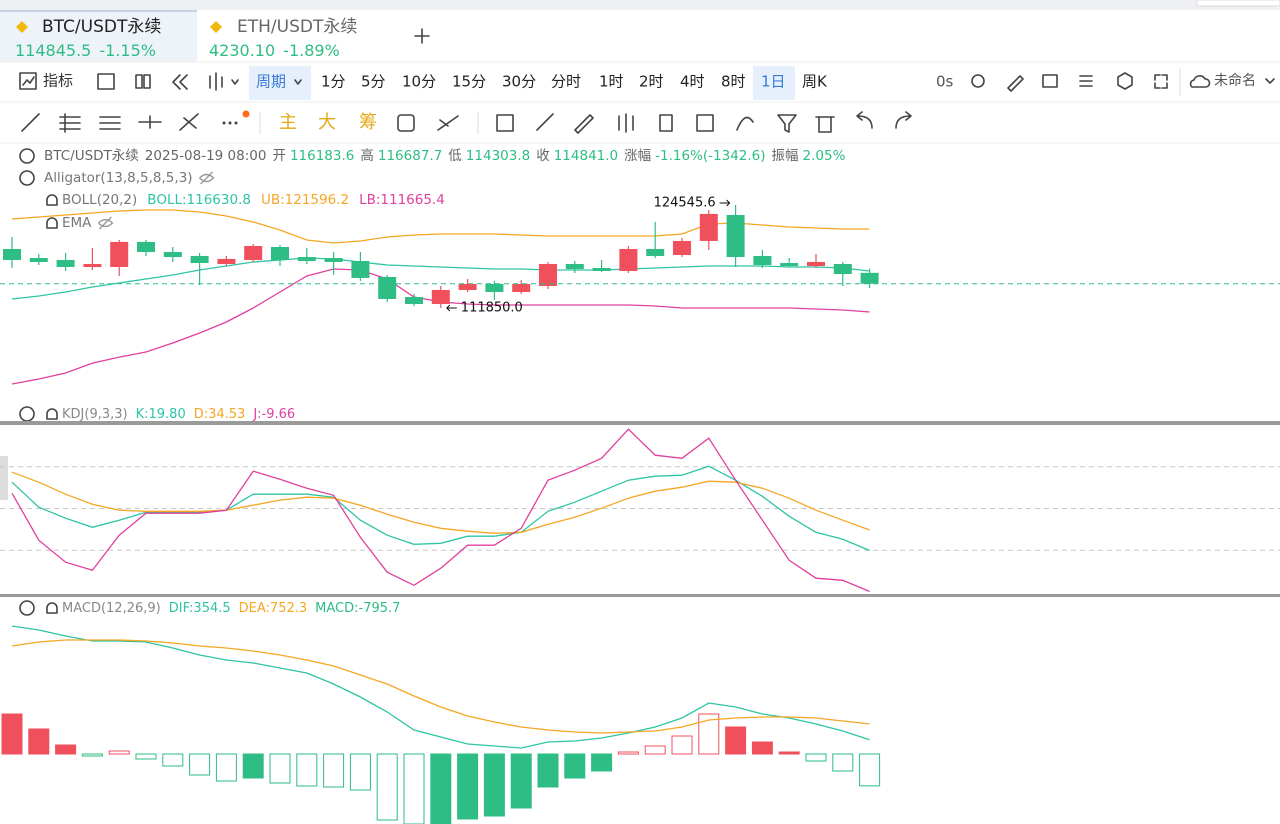 This screenshot has height=824, width=1280. What do you see at coordinates (815, 82) in the screenshot?
I see `interval: 周K` at bounding box center [815, 82].